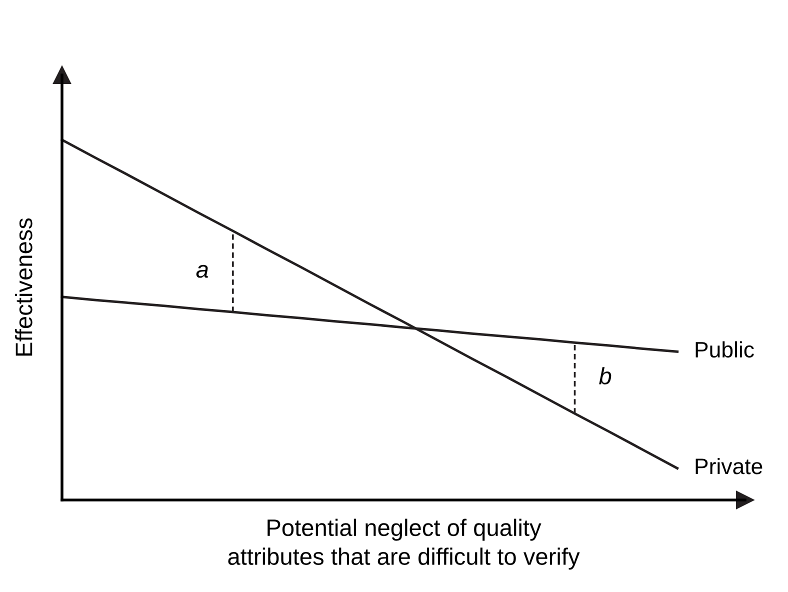 The height and width of the screenshot is (592, 788). What do you see at coordinates (729, 466) in the screenshot?
I see `series-label: Private` at bounding box center [729, 466].